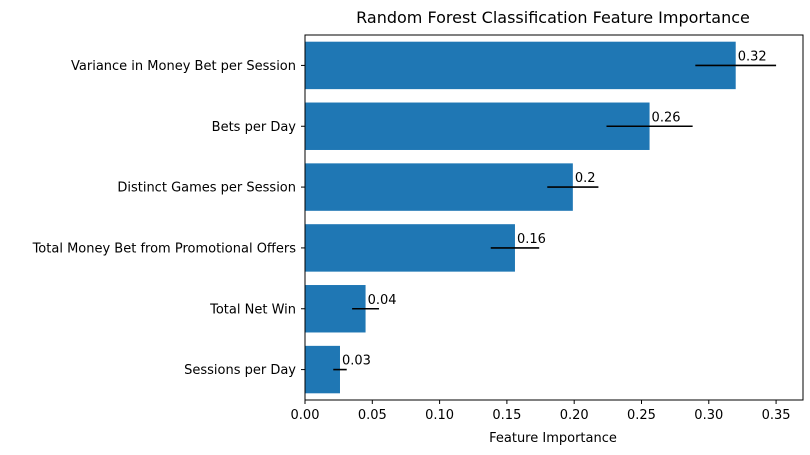  What do you see at coordinates (206, 188) in the screenshot?
I see `y-tick-label: Distinct Games per Session` at bounding box center [206, 188].